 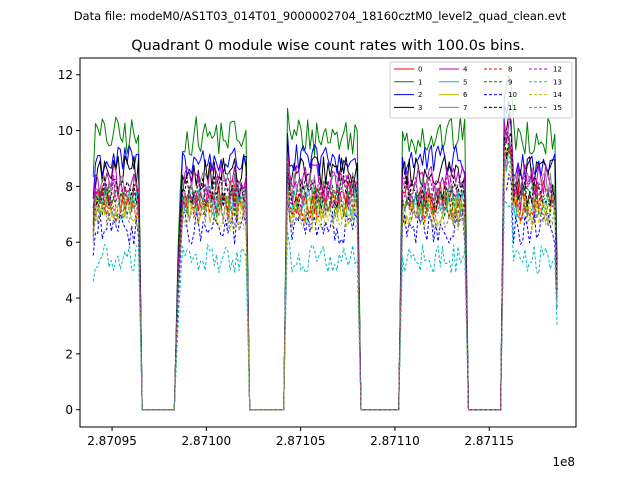 I want to click on legend-label: 10, so click(x=512, y=95).